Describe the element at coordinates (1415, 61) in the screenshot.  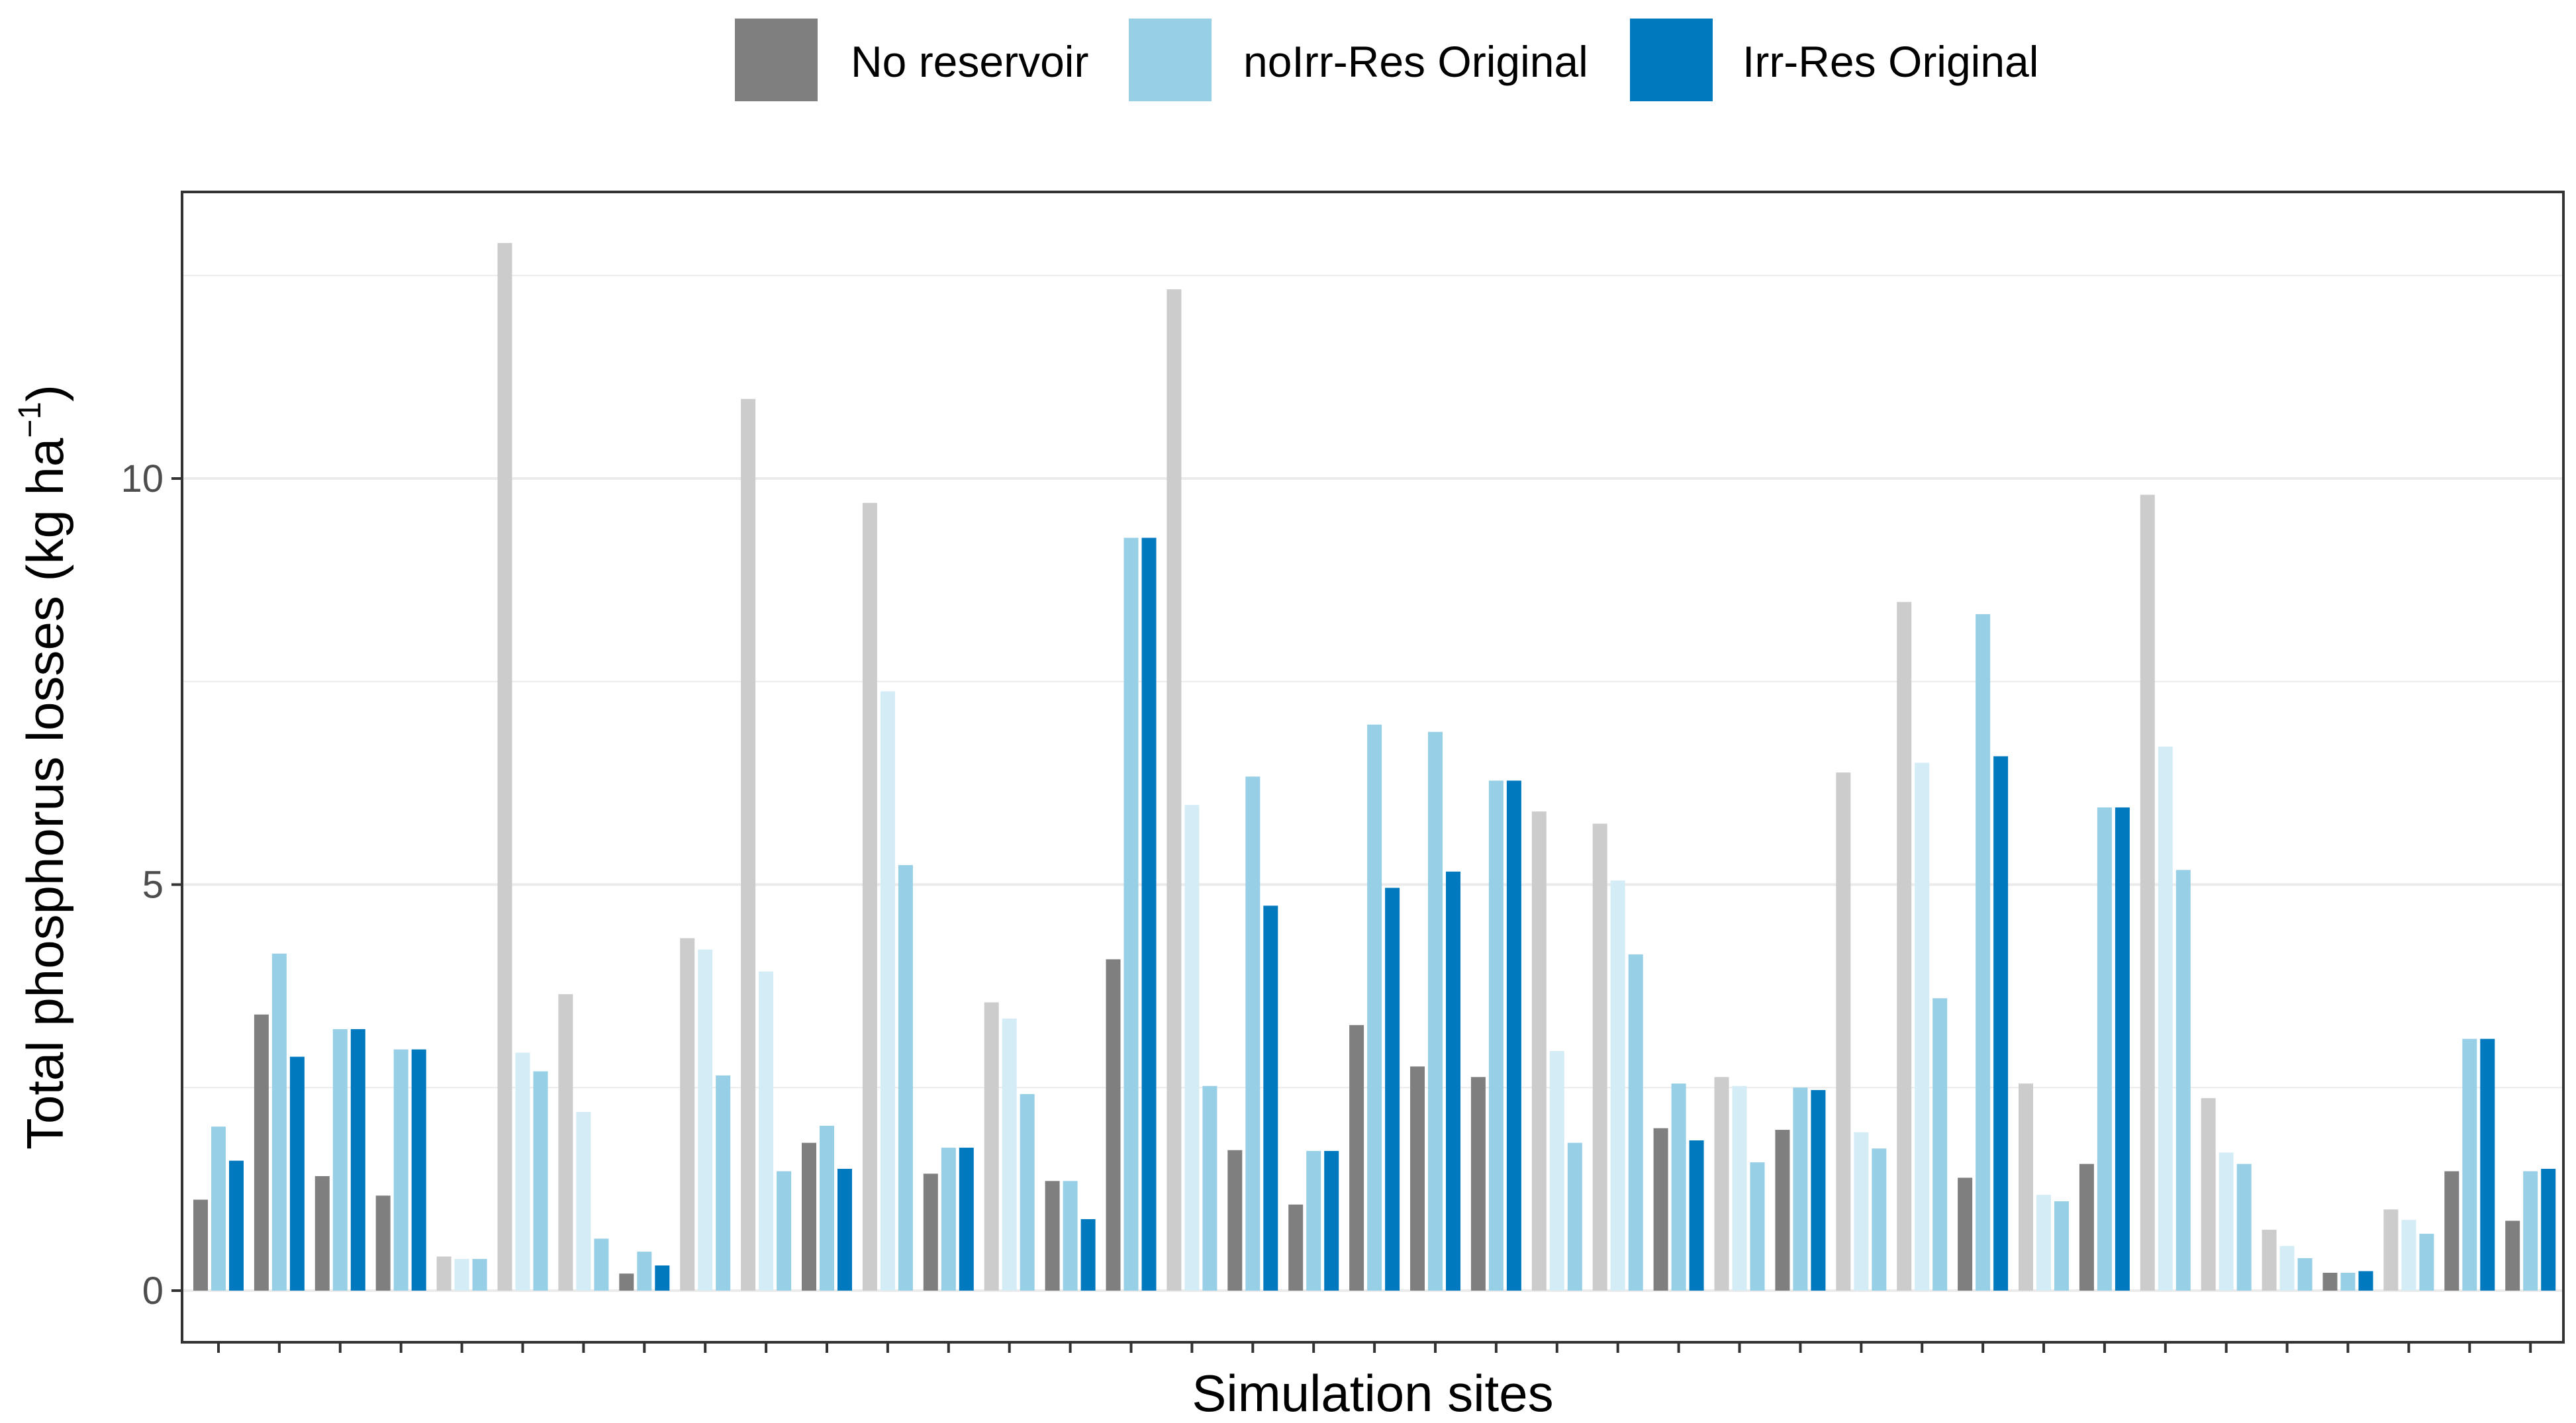
I see `legend-label: noIrr-Res Original` at that location.